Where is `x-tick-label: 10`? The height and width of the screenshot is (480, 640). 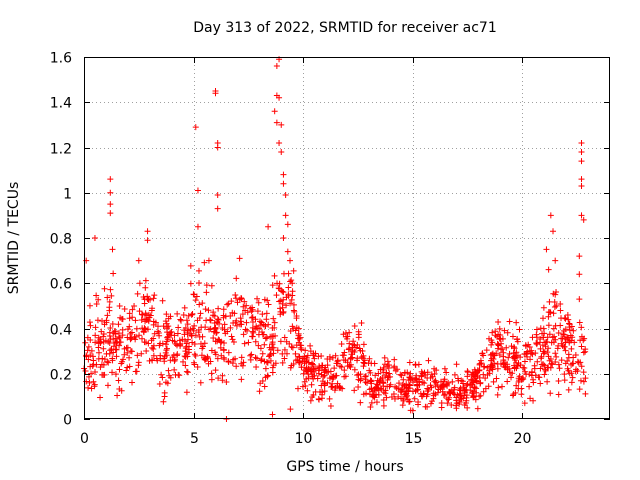
x-tick-label: 10 is located at coordinates (304, 439).